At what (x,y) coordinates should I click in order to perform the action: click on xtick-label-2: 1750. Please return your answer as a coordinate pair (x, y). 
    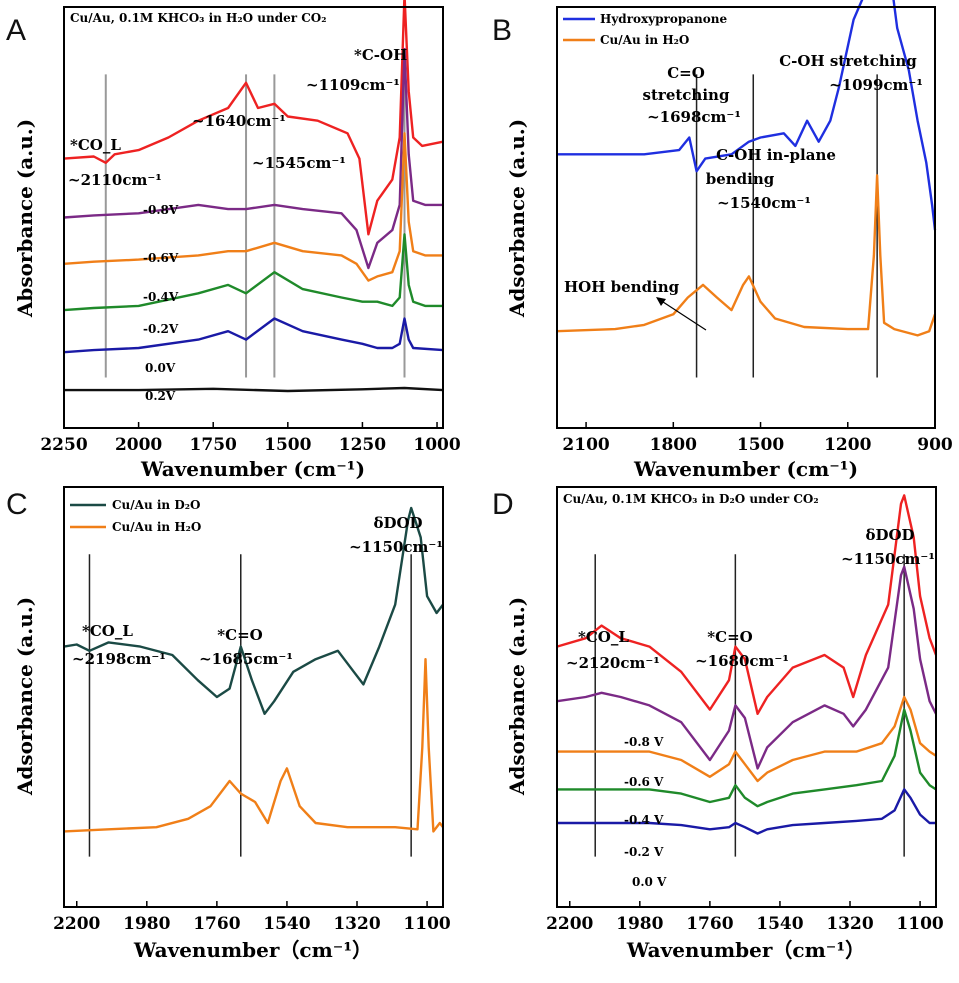
    Looking at the image, I should click on (213, 445).